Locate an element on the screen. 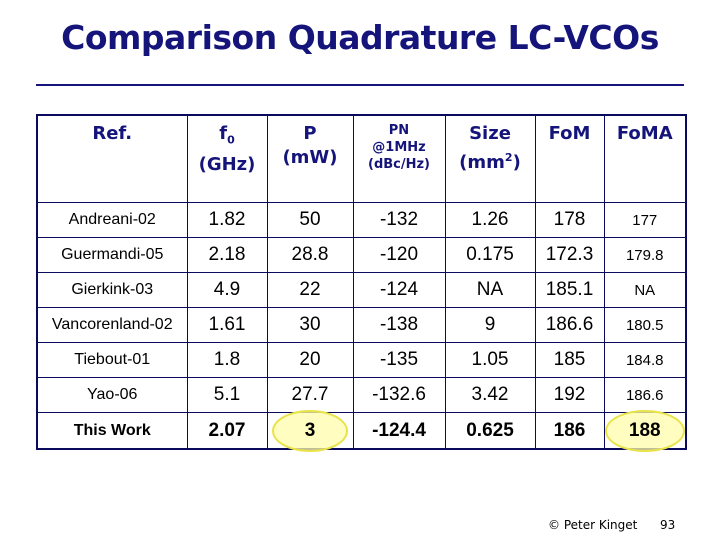 The height and width of the screenshot is (540, 720). table-row: Yao-06 5.1 27.7 -132.6 3.42 192 186.6 is located at coordinates (361, 395).